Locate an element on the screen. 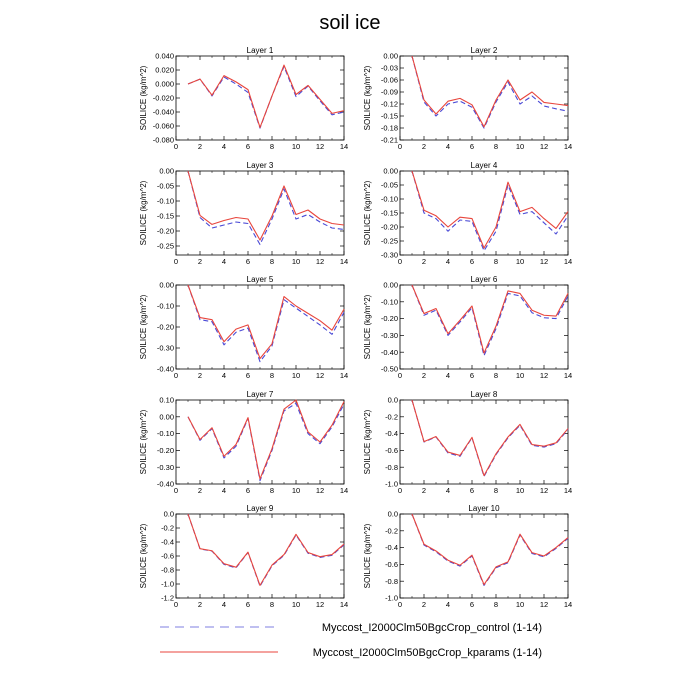  y-tick-label: -0.50 is located at coordinates (389, 369).